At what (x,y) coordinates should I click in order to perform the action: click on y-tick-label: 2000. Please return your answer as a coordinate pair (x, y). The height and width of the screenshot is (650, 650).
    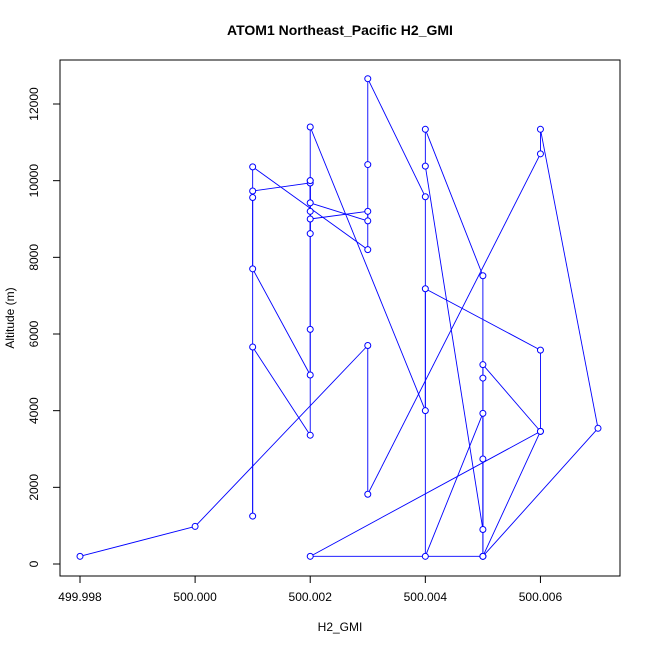
    Looking at the image, I should click on (34, 487).